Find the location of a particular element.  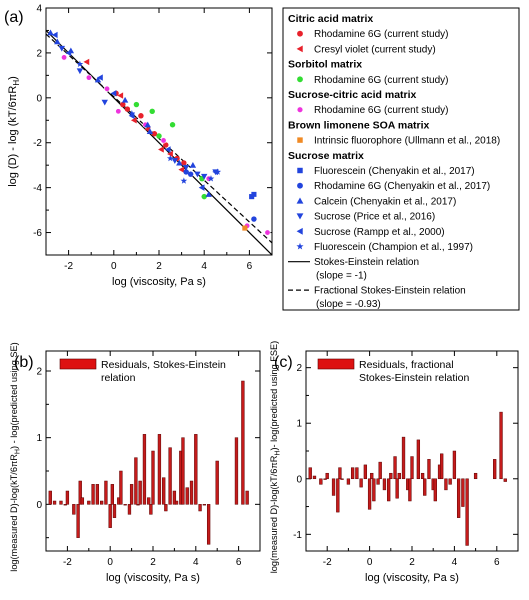

panel-c-x-tick-label: 0 is located at coordinates (370, 562).